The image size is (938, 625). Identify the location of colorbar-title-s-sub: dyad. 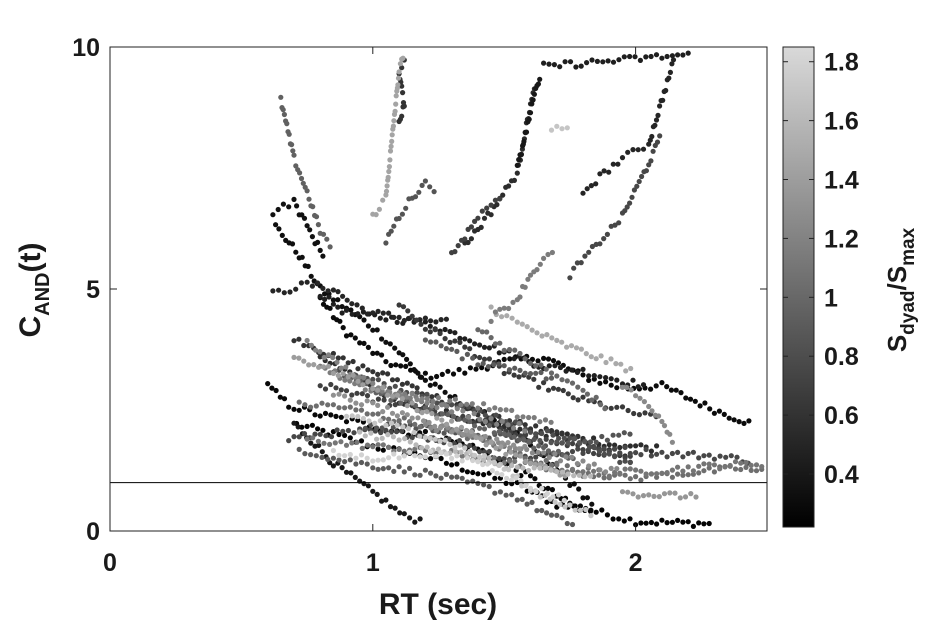
(908, 312).